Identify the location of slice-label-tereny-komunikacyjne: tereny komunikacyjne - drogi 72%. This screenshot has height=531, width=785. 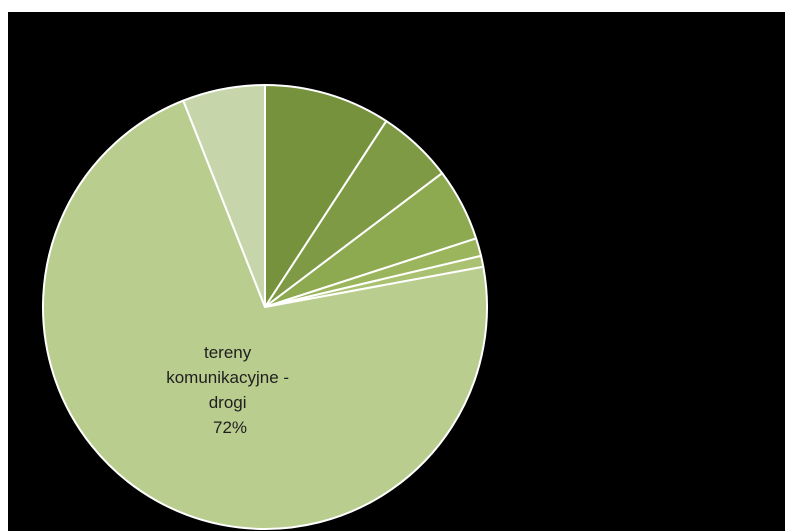
(230, 390).